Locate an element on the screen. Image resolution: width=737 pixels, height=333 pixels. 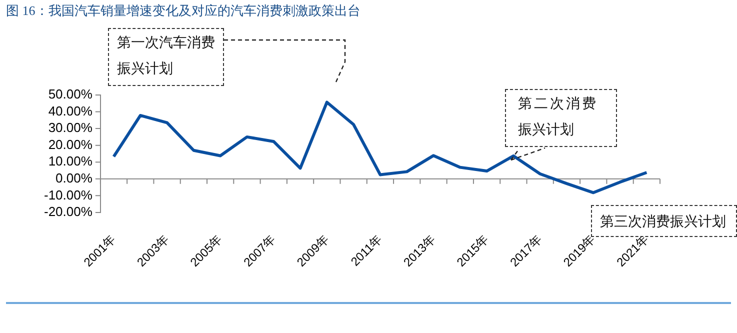
y-tick-label: 50.00% is located at coordinates (70, 94).